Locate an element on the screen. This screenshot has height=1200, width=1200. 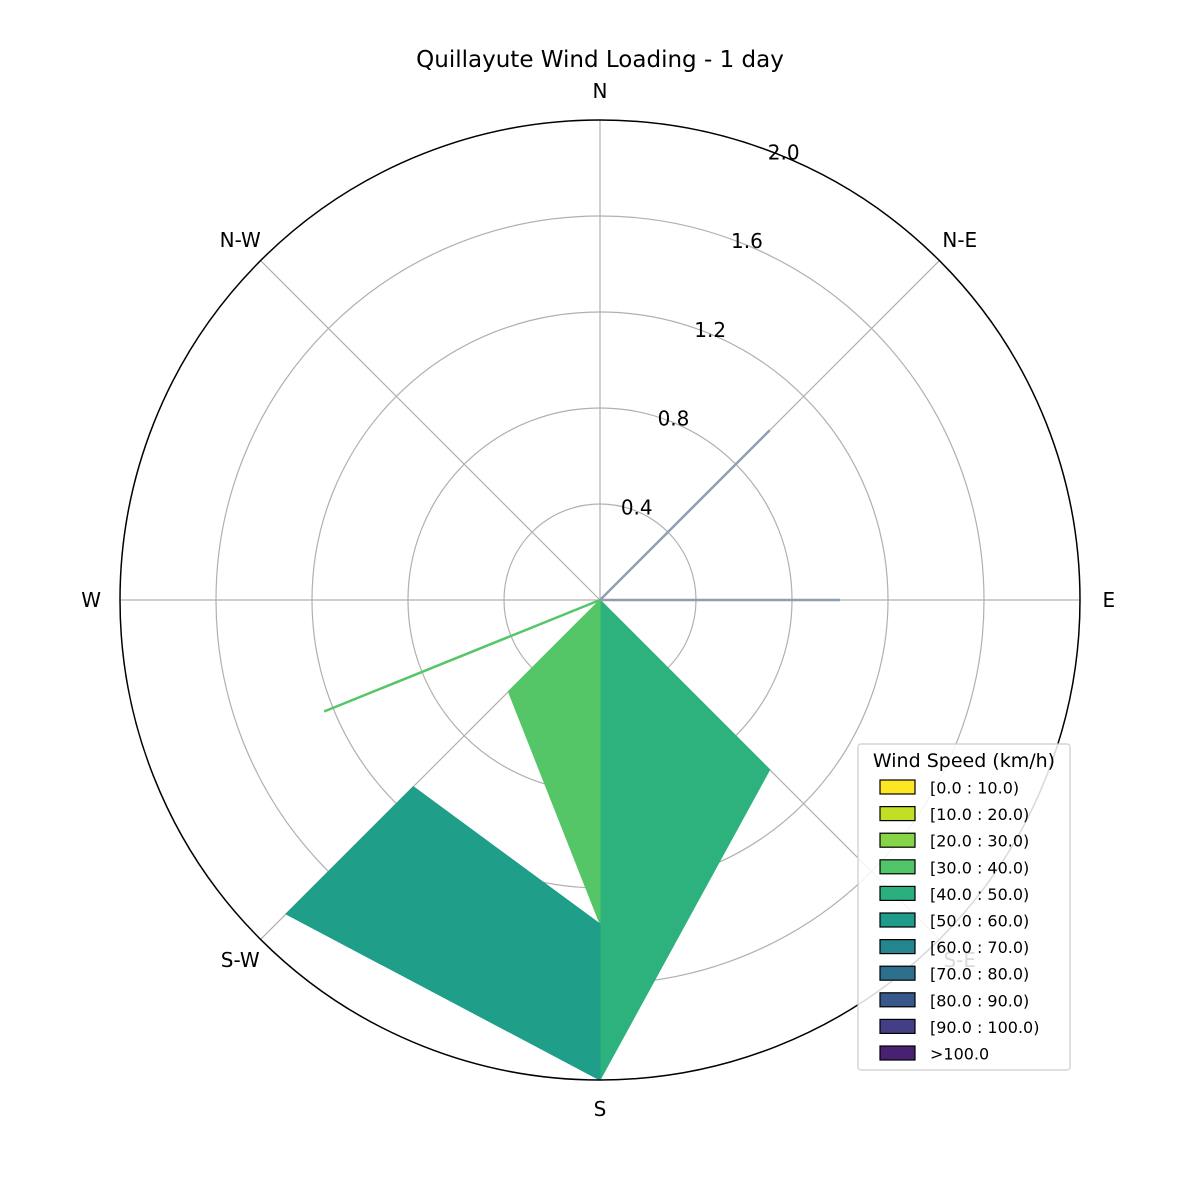
legend-label: [10.0 : 20.0) is located at coordinates (979, 814).